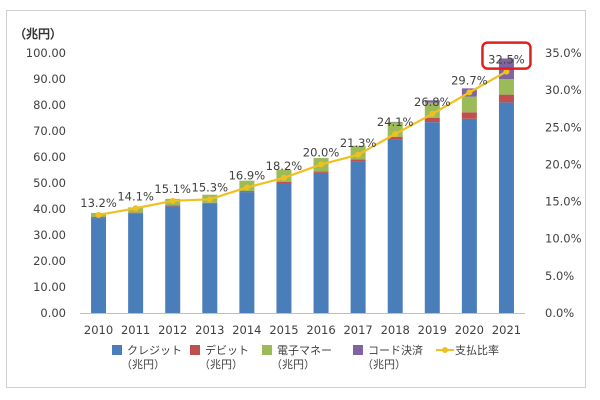  I want to click on ratio-data-label: 29.7%, so click(469, 80).